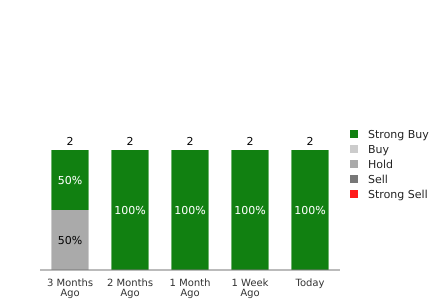 Image resolution: width=440 pixels, height=300 pixels. What do you see at coordinates (190, 288) in the screenshot?
I see `x-tick-label: 1 Month Ago` at bounding box center [190, 288].